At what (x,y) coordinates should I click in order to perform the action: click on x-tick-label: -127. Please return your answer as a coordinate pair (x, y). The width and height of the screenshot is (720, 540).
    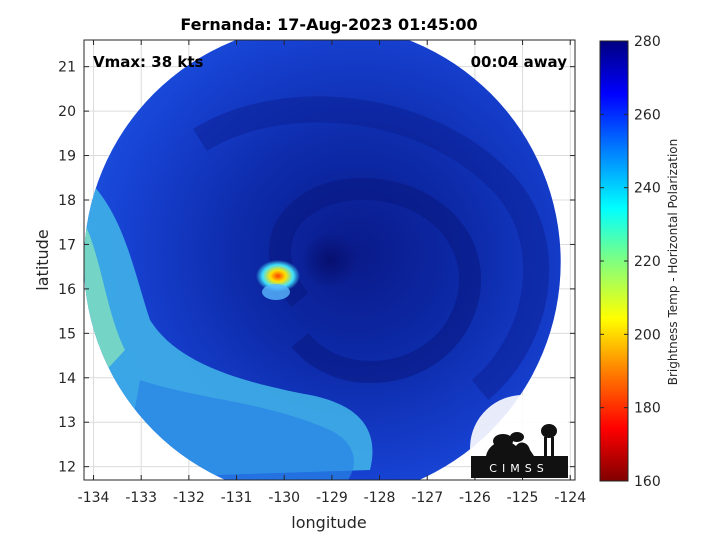
    Looking at the image, I should click on (427, 498).